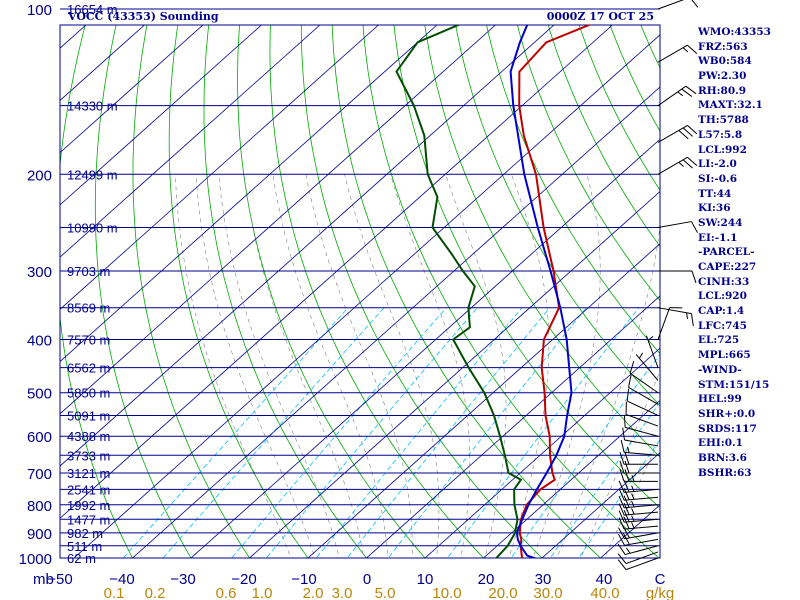 Image resolution: width=800 pixels, height=600 pixels. Describe the element at coordinates (190, 141) in the screenshot. I see `isotherm--110` at that location.